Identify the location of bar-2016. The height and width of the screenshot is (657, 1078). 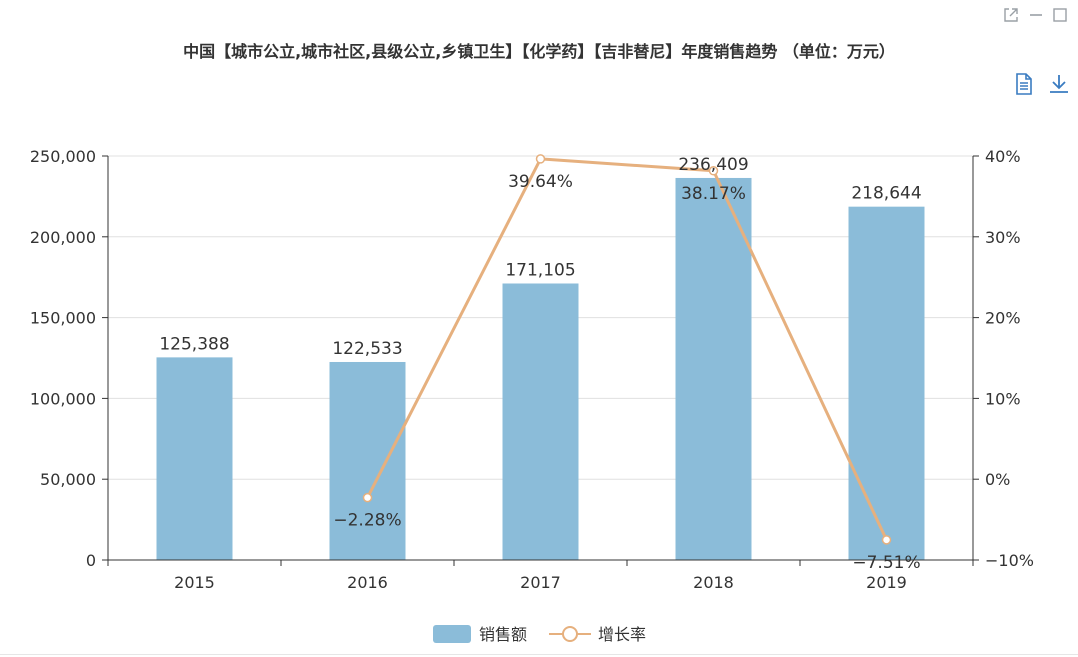
(367, 460).